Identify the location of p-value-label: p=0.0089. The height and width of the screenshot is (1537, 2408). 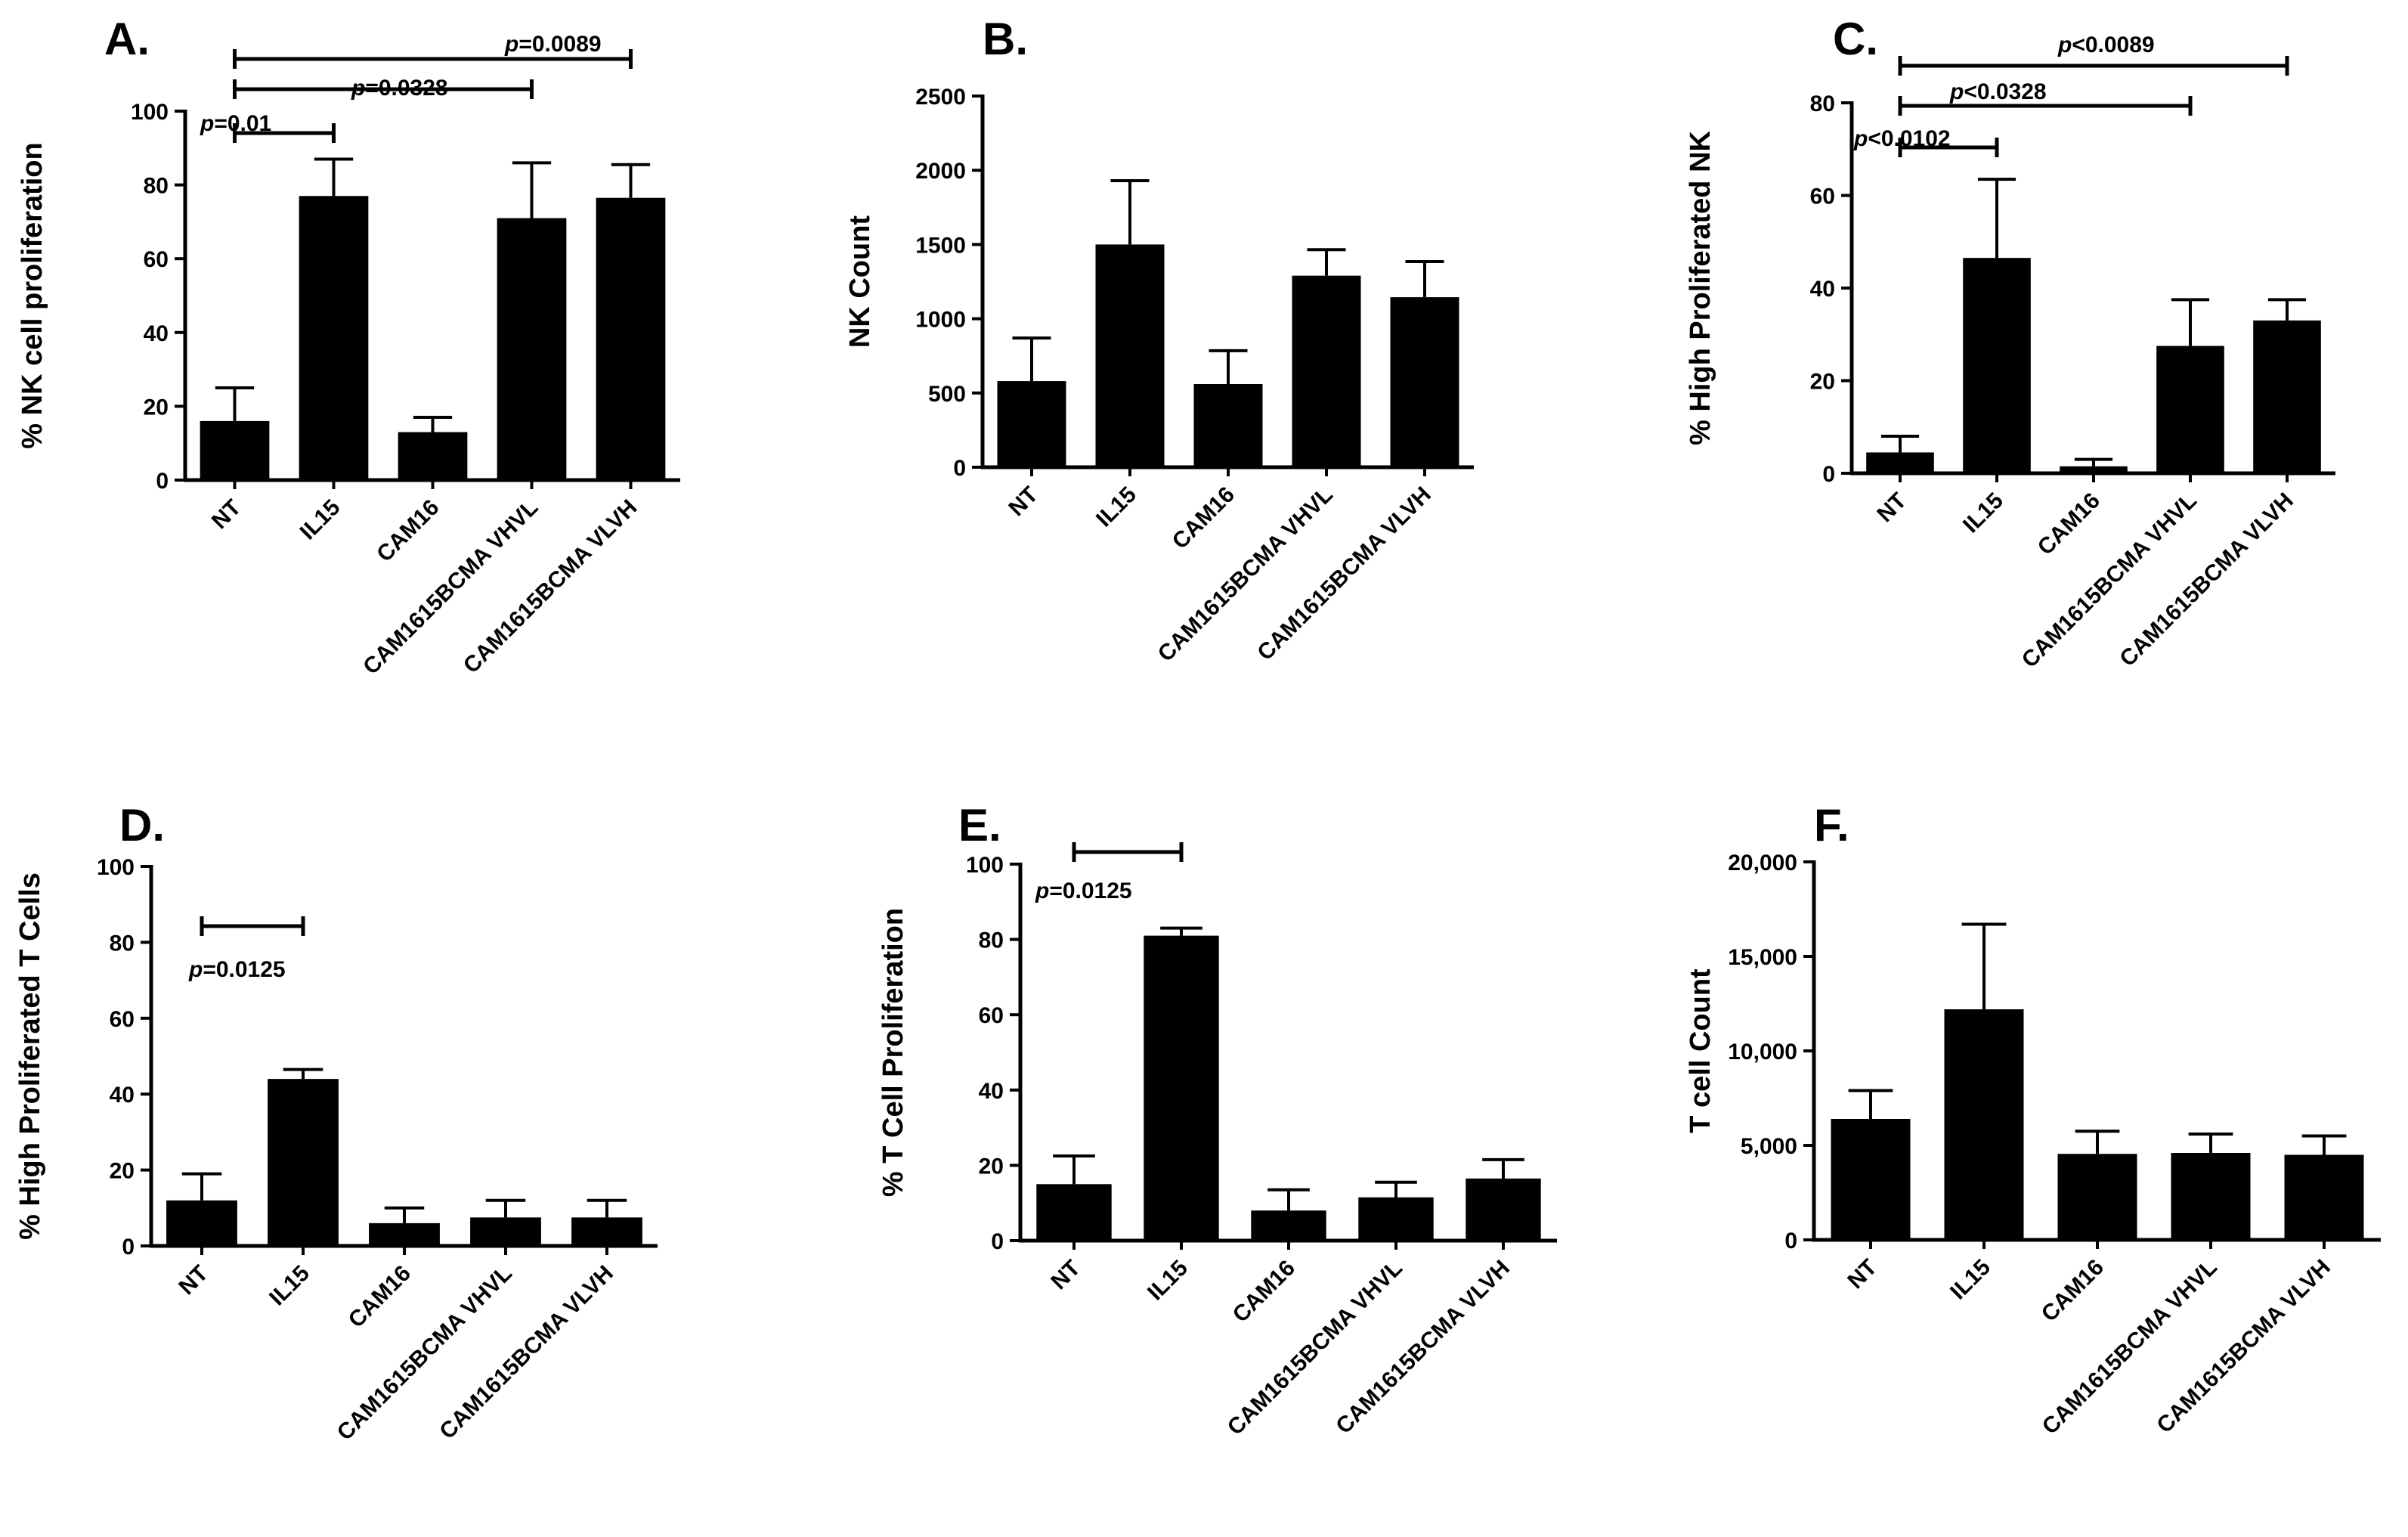
(553, 44).